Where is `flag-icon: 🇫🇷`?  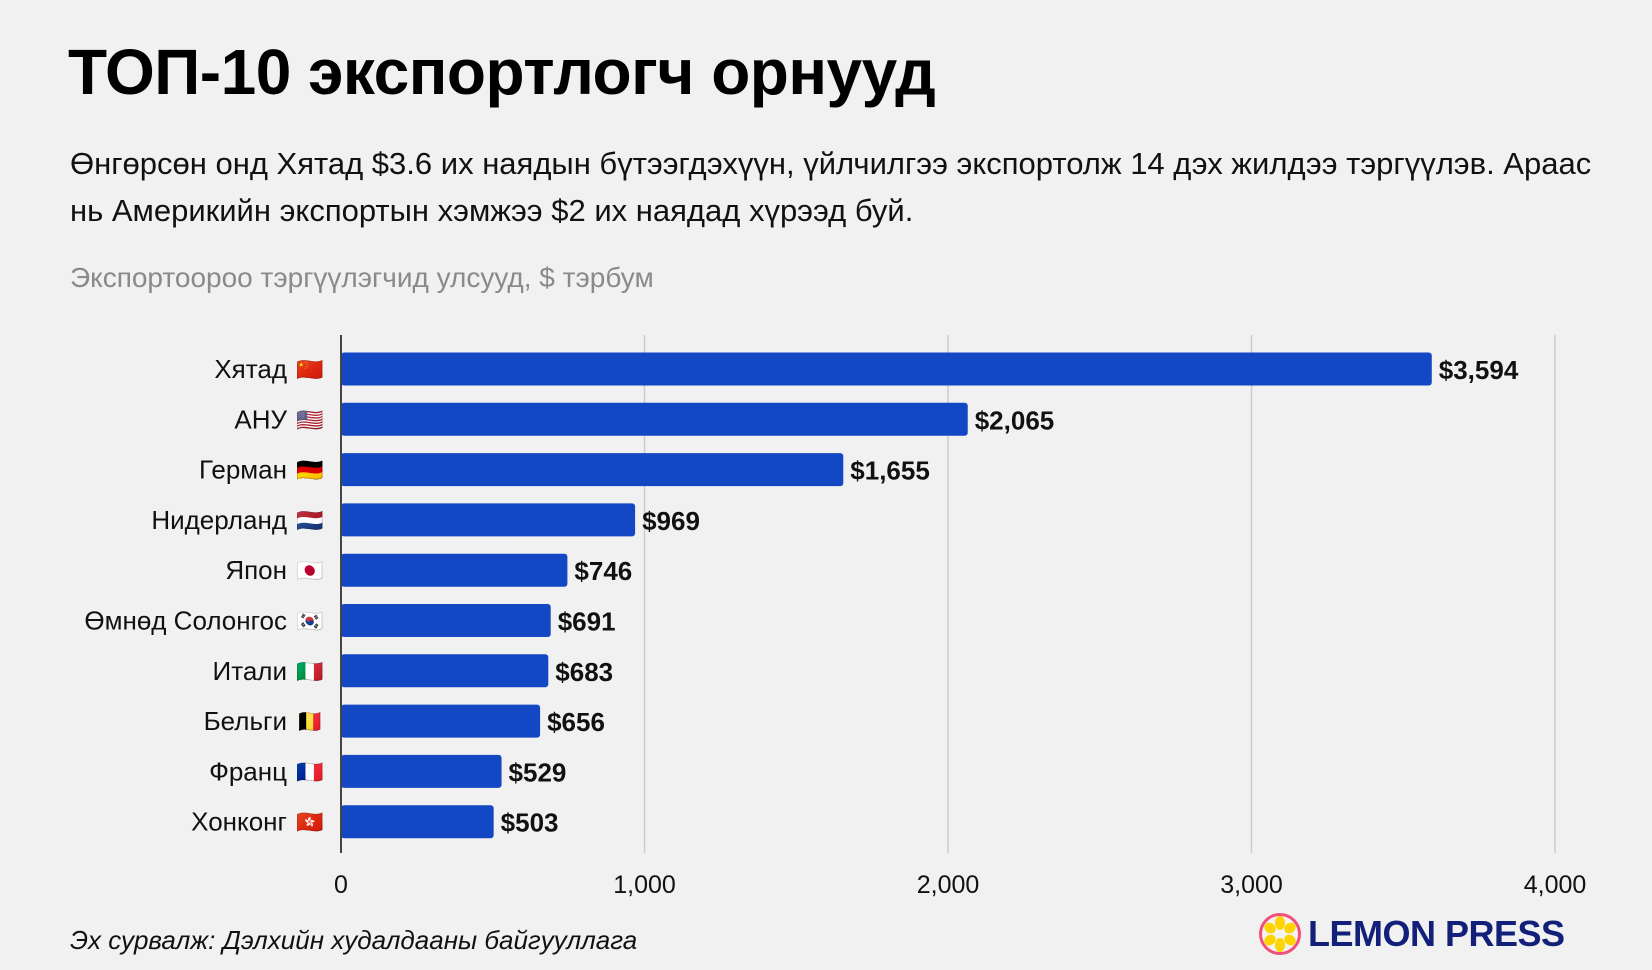 flag-icon: 🇫🇷 is located at coordinates (309, 772).